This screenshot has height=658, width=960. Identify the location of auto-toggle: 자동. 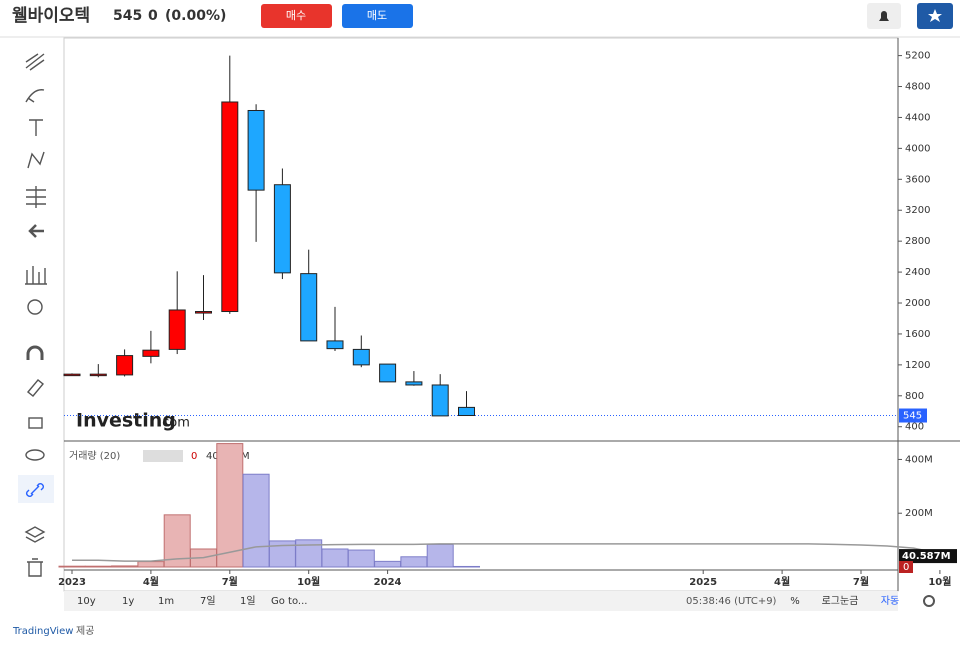
(890, 601).